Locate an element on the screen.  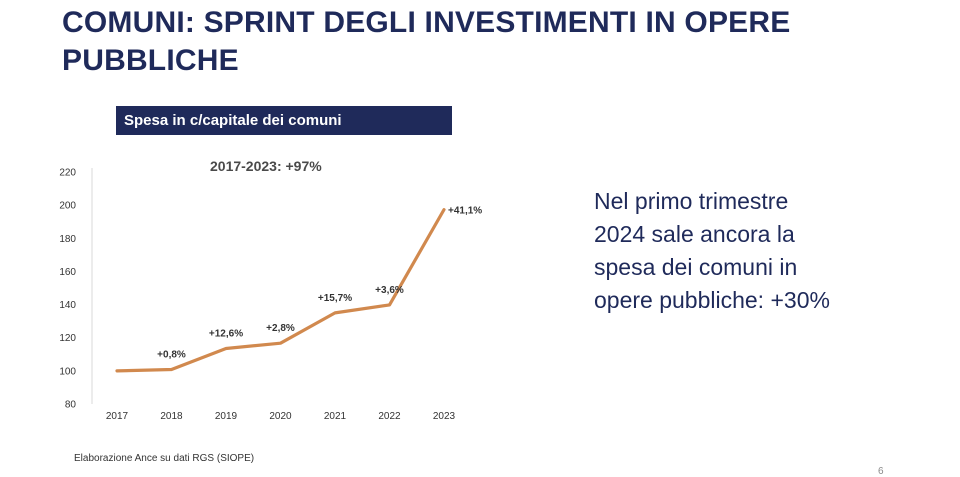
data-label: +2,8% is located at coordinates (280, 328).